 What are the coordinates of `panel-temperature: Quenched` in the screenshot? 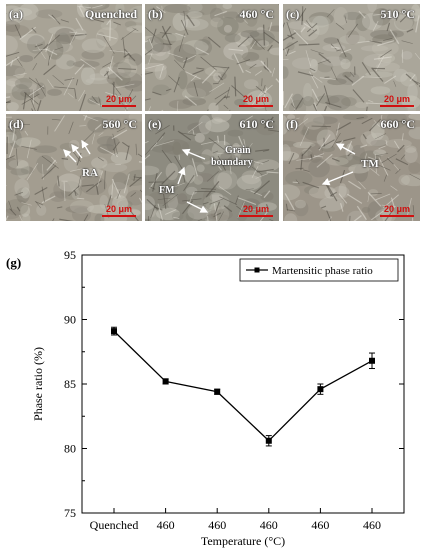 It's located at (110, 14).